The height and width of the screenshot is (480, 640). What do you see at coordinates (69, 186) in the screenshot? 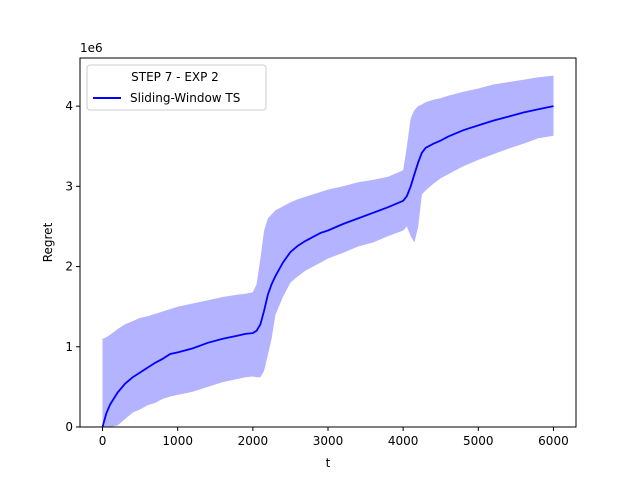
I see `y-tick-label: 3` at bounding box center [69, 186].